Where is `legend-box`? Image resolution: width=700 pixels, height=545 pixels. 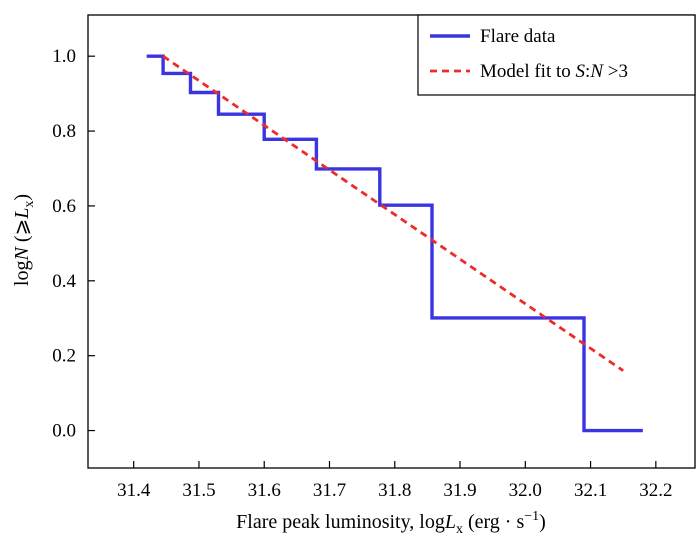 legend-box is located at coordinates (556, 55).